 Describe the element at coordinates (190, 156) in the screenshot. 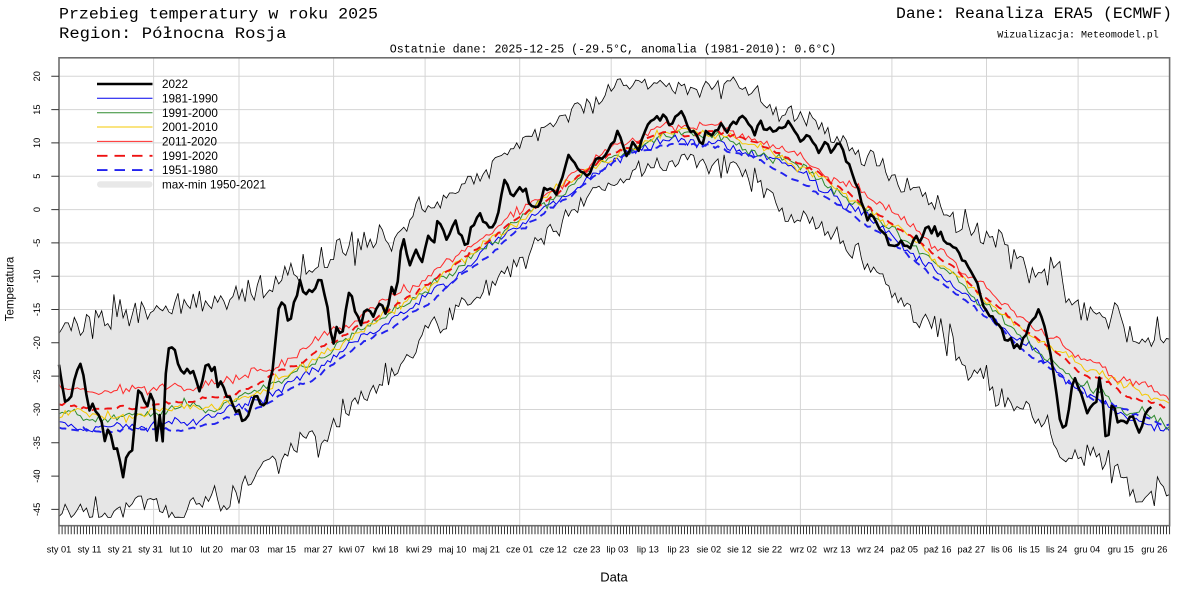

I see `svg-text: 1991-2020` at that location.